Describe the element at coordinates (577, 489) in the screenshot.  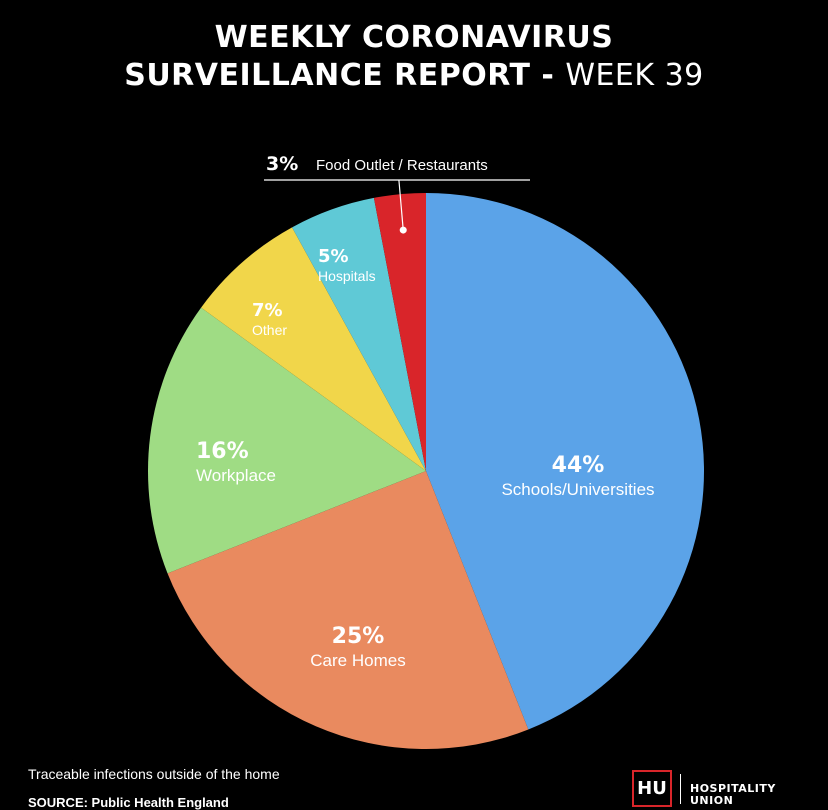
I see `slice-category-label-schools-universities: Schools/Universities` at that location.